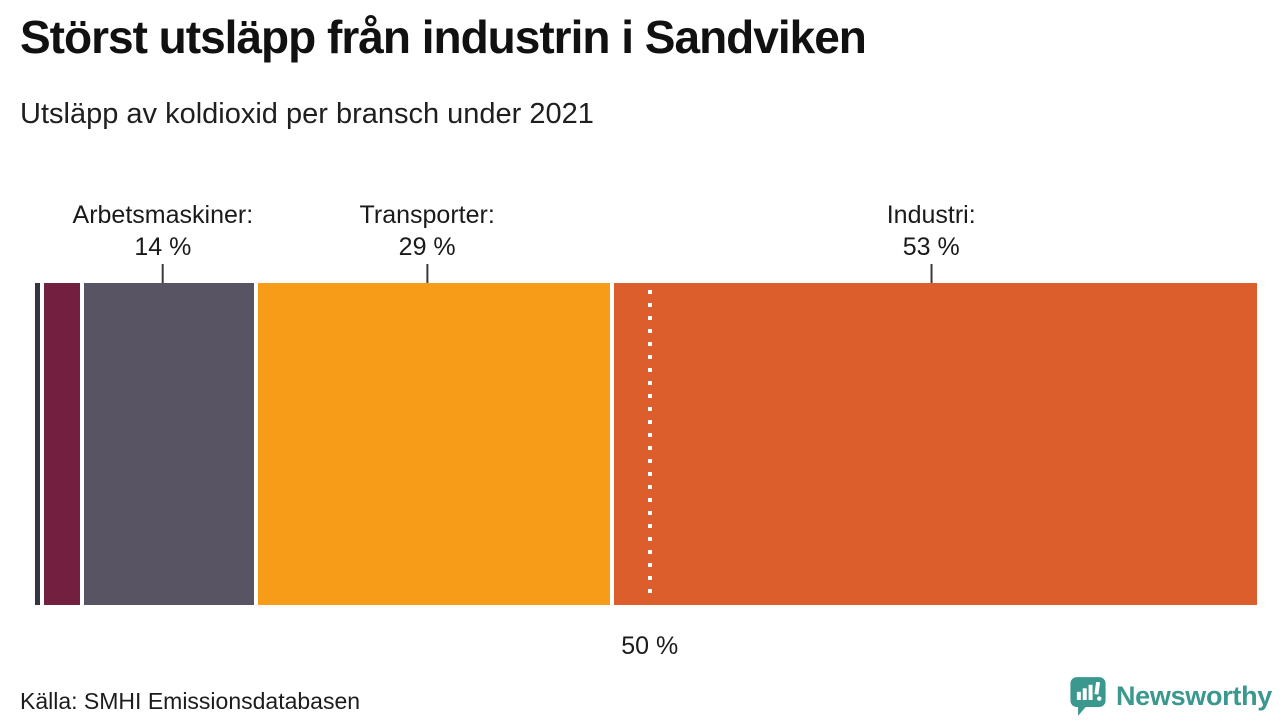  What do you see at coordinates (649, 446) in the screenshot?
I see `reference-line` at bounding box center [649, 446].